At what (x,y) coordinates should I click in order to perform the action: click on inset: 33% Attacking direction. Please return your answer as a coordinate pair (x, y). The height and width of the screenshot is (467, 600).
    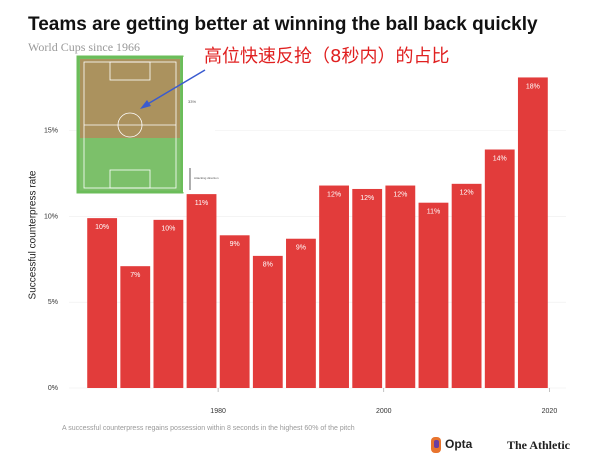
    Looking at the image, I should click on (147, 124).